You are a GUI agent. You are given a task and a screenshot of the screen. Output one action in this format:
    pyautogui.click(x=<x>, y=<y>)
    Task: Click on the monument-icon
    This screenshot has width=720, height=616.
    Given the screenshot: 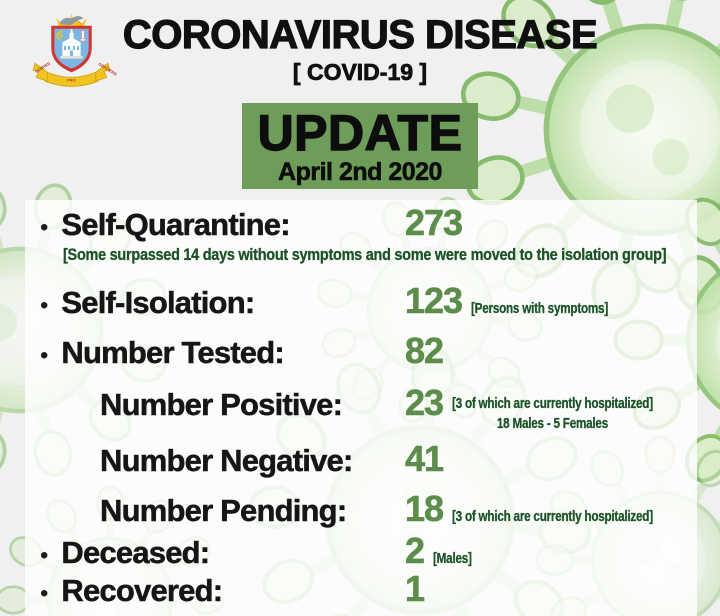 What is the action you would take?
    pyautogui.click(x=83, y=36)
    